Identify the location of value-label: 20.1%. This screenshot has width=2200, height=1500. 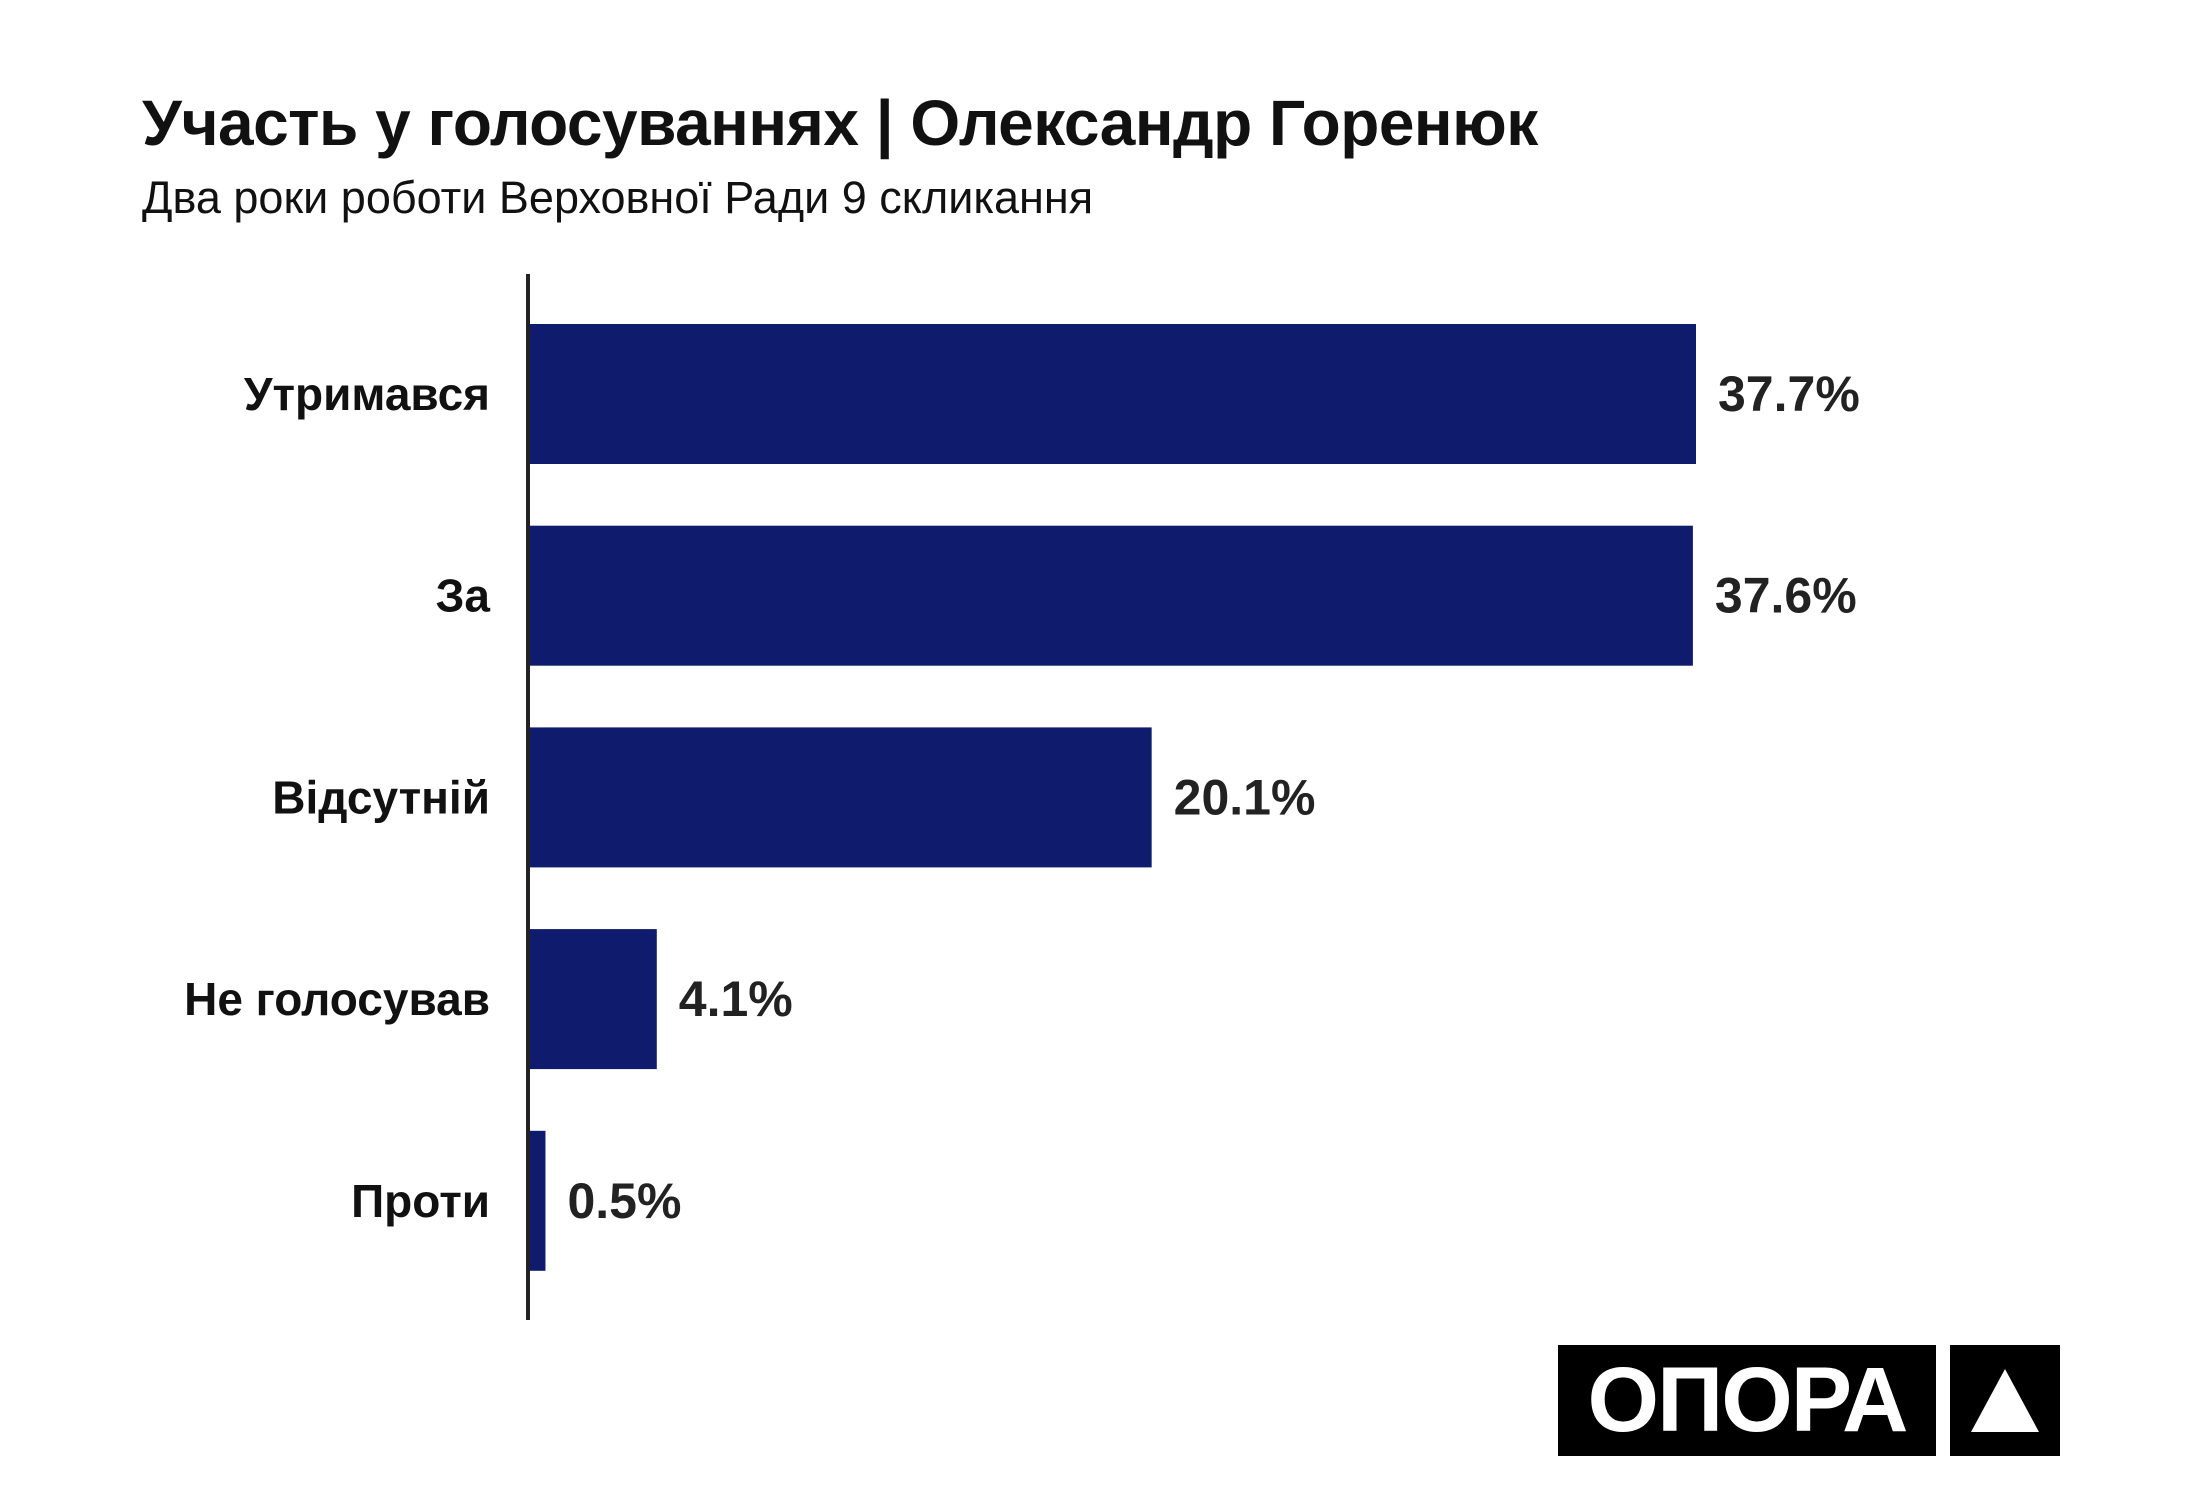
(1245, 797).